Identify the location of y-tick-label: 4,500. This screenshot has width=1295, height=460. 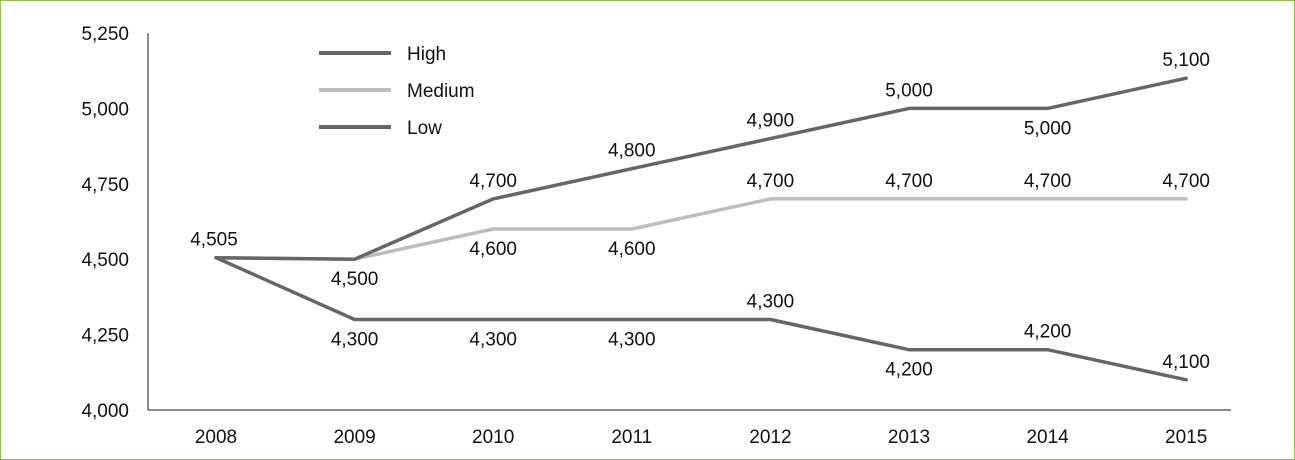
(105, 260).